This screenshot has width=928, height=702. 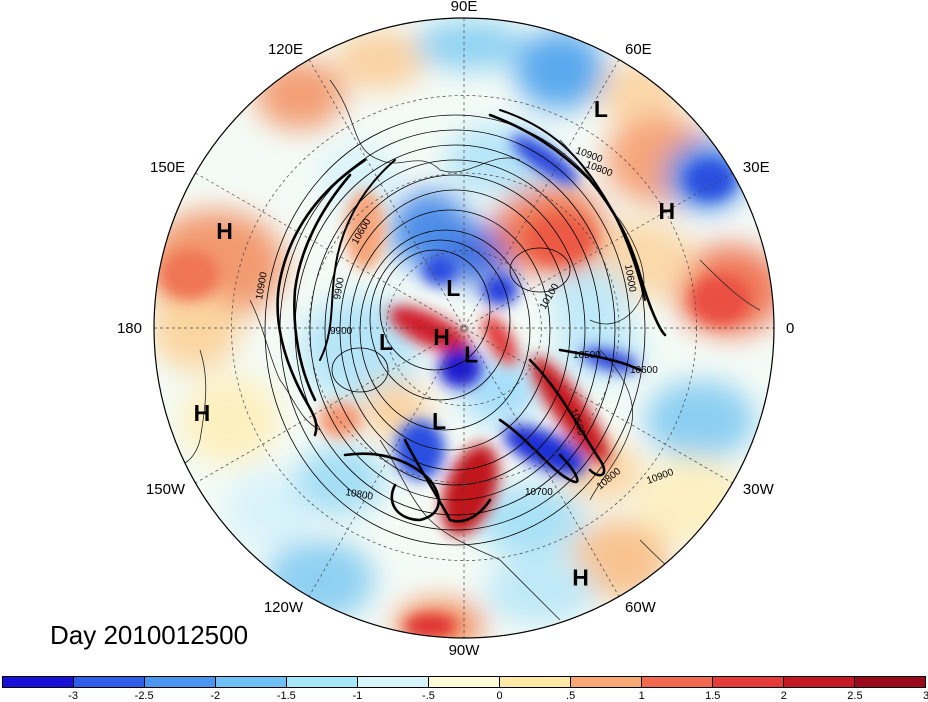 What do you see at coordinates (284, 607) in the screenshot?
I see `longitude-label: 120W` at bounding box center [284, 607].